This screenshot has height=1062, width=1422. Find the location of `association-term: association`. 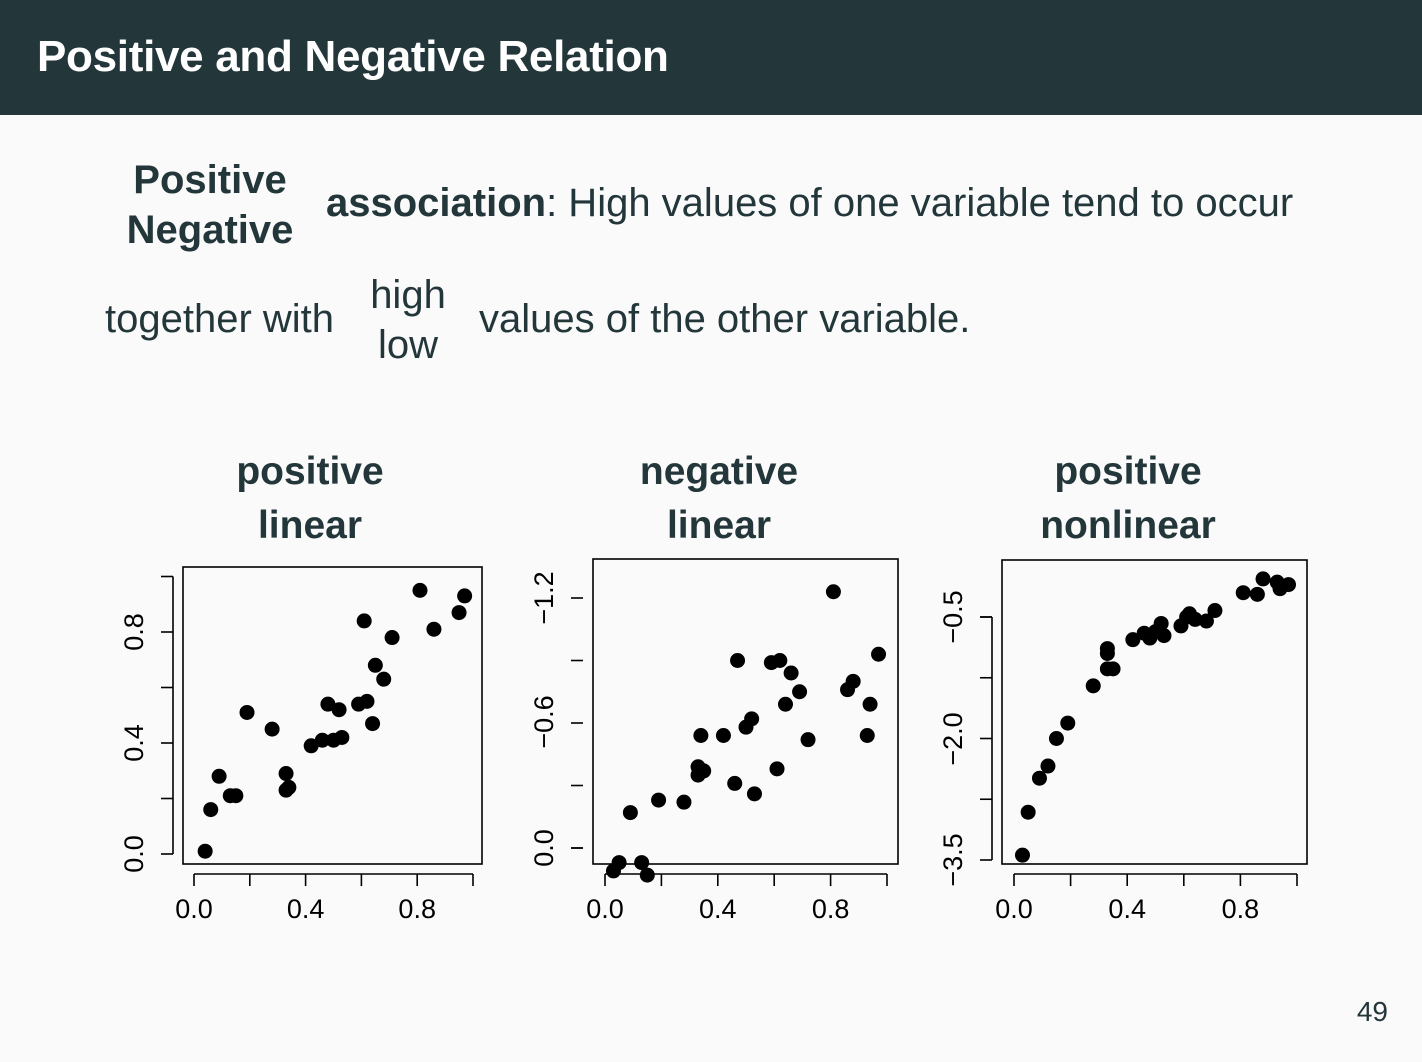

association-term: association is located at coordinates (436, 203).